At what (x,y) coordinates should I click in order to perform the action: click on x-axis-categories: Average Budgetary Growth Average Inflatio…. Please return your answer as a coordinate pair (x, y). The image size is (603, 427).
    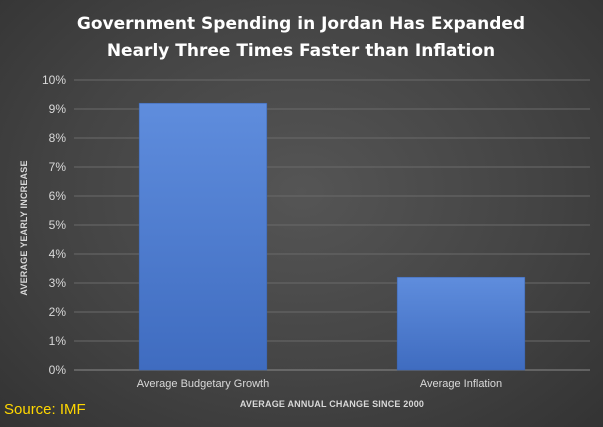
    Looking at the image, I should click on (319, 384).